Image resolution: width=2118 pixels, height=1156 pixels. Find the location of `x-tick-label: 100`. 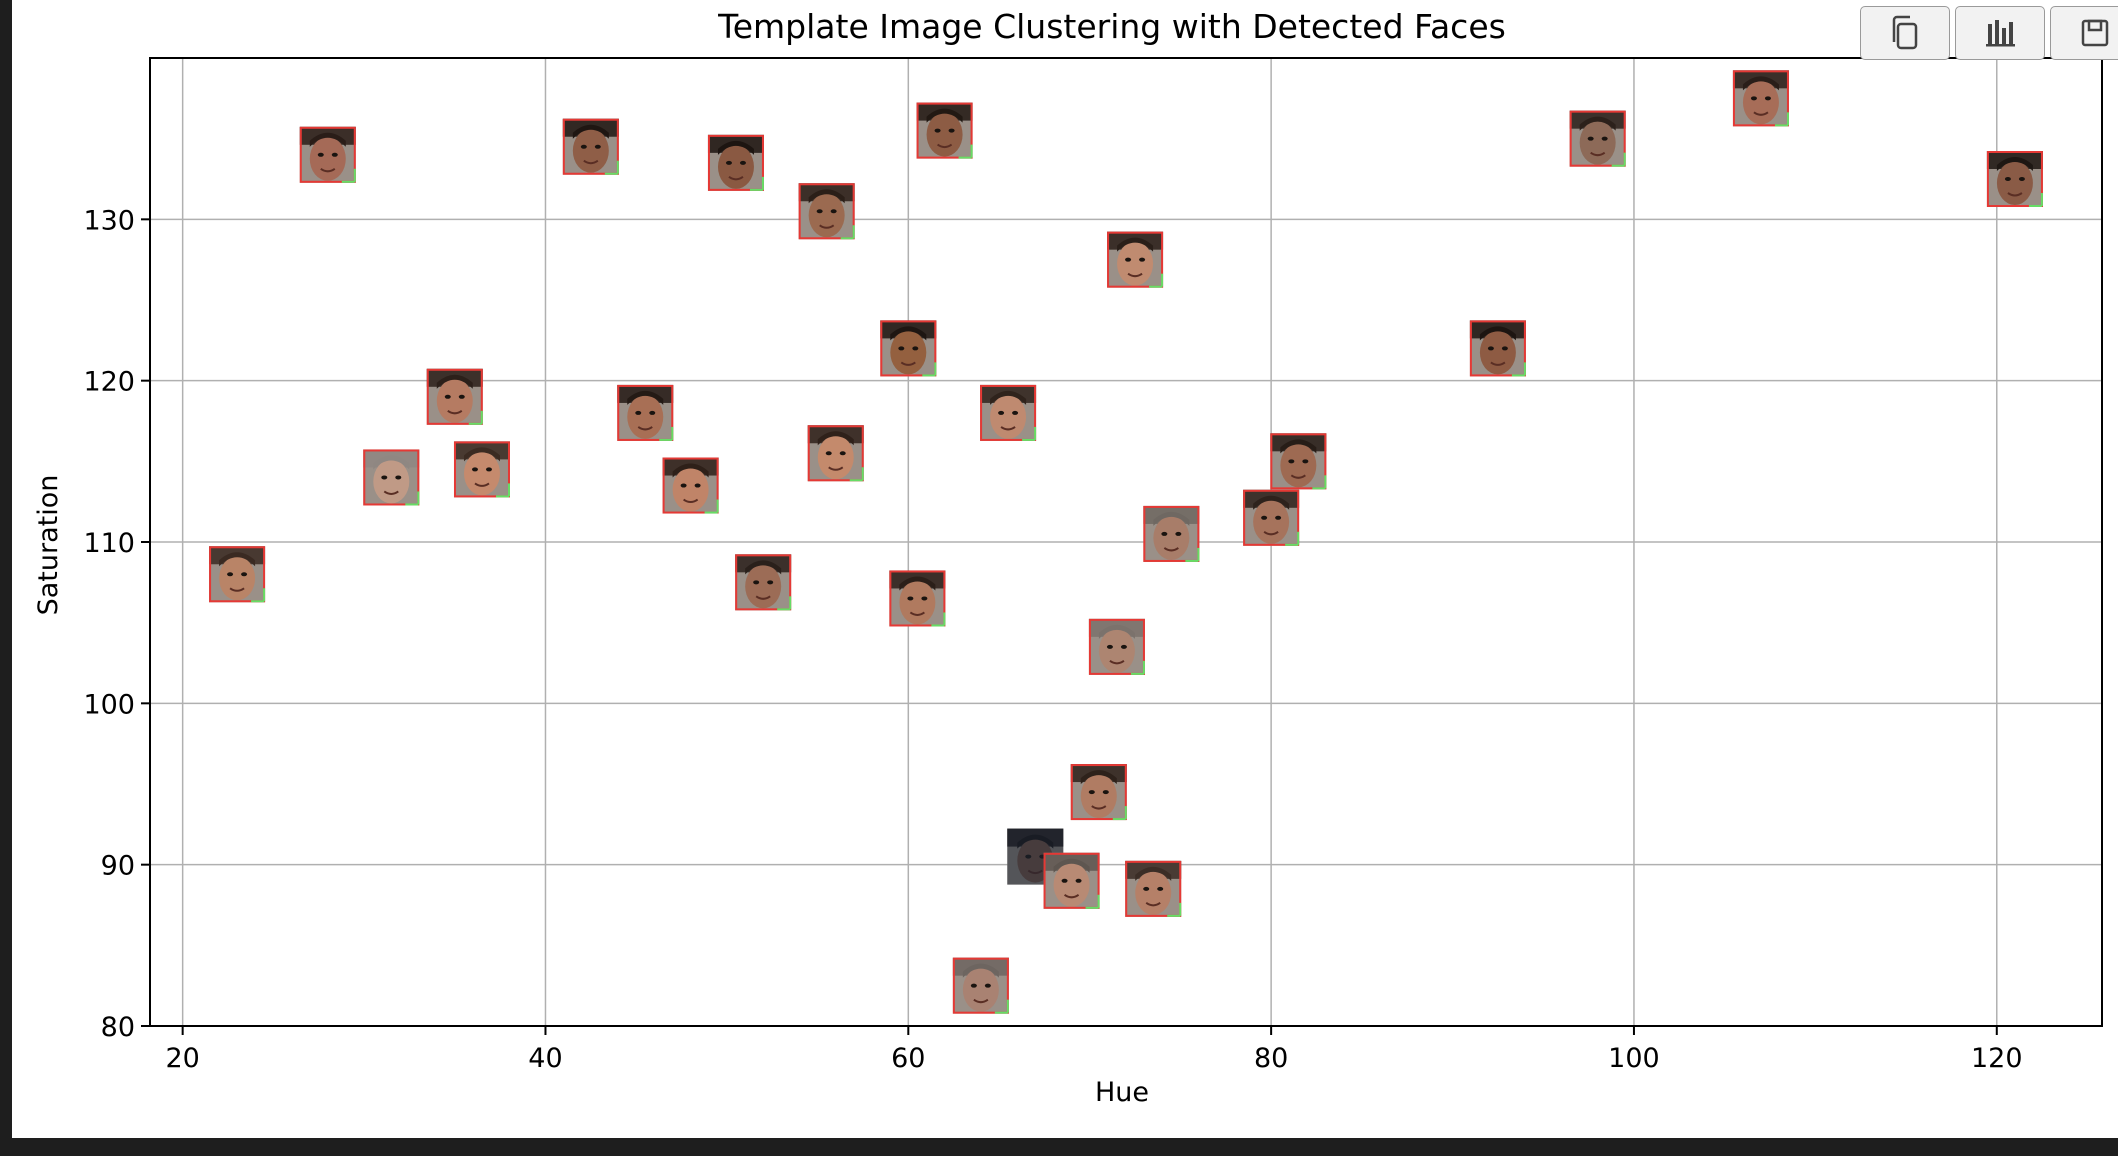

x-tick-label: 100 is located at coordinates (1634, 1058).